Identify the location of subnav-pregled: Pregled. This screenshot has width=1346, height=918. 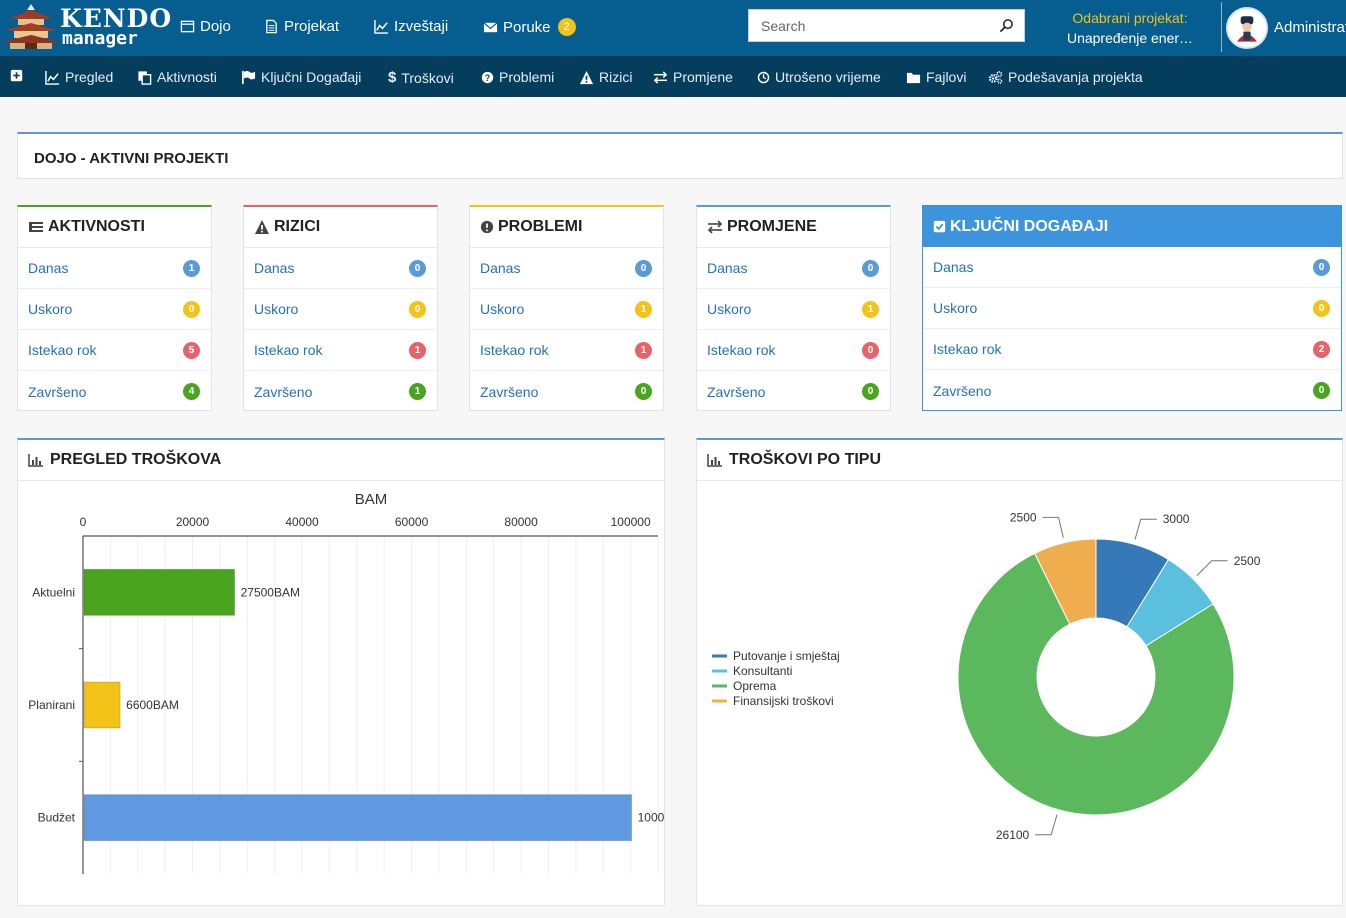
(79, 77).